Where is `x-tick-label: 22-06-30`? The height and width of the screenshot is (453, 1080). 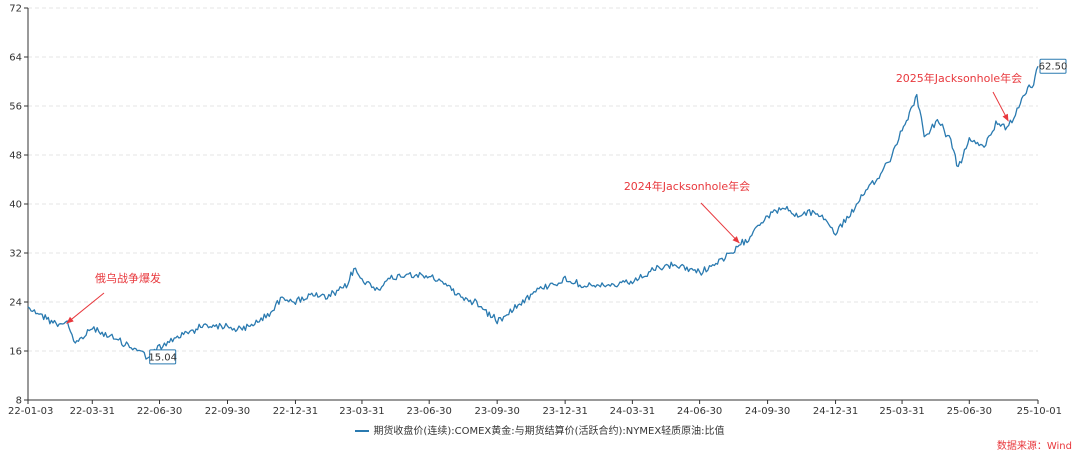 x-tick-label: 22-06-30 is located at coordinates (159, 411).